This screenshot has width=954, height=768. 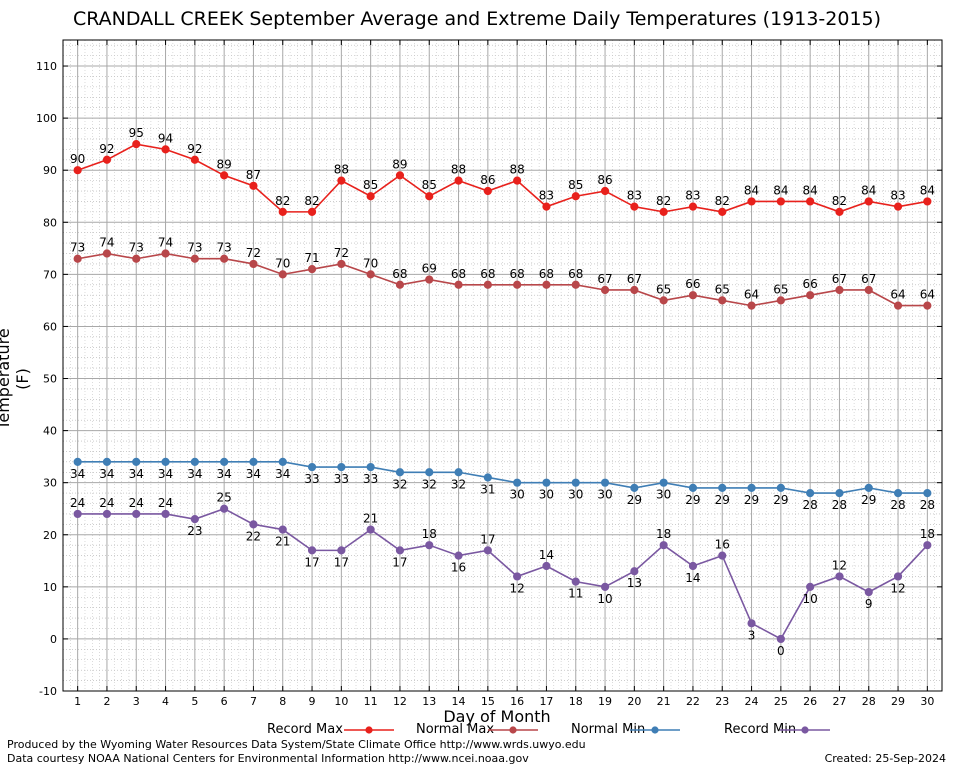 I want to click on x-tick-label: 17, so click(x=546, y=701).